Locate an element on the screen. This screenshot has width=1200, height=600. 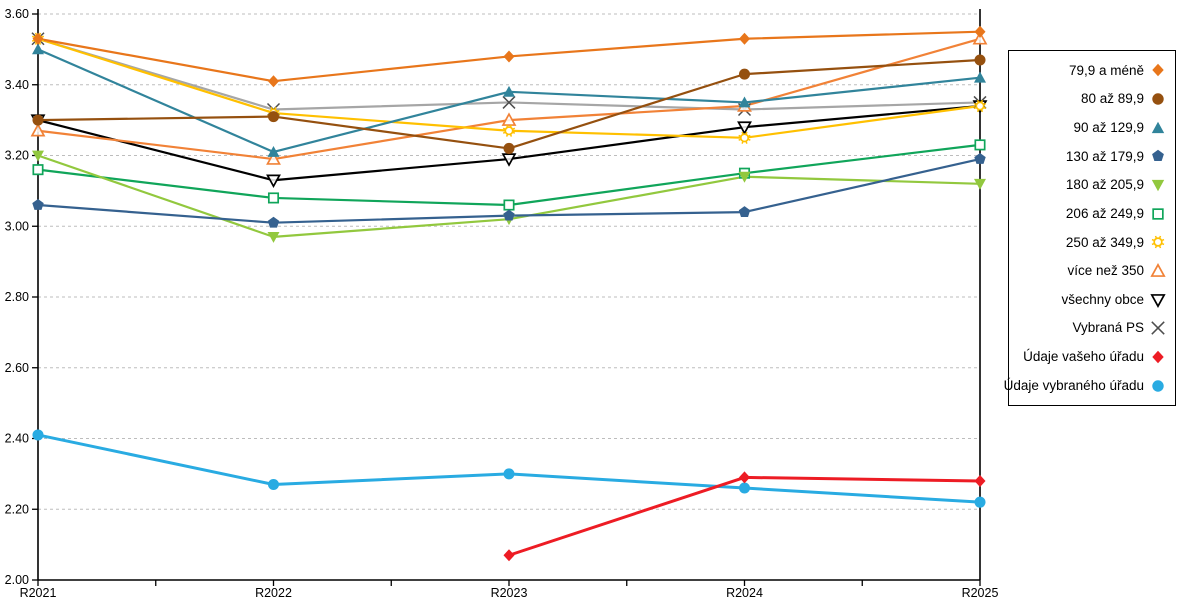
legend-item-label: Údaje vašeho úřadu is located at coordinates (1083, 357).